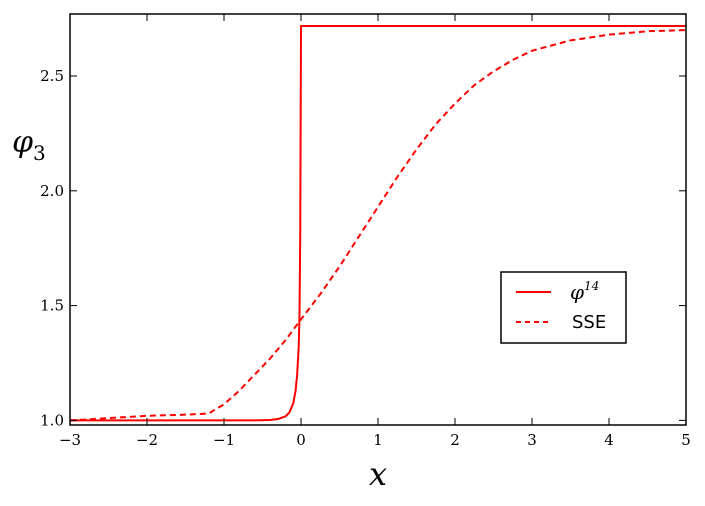  What do you see at coordinates (532, 440) in the screenshot?
I see `x-tick-label: 3` at bounding box center [532, 440].